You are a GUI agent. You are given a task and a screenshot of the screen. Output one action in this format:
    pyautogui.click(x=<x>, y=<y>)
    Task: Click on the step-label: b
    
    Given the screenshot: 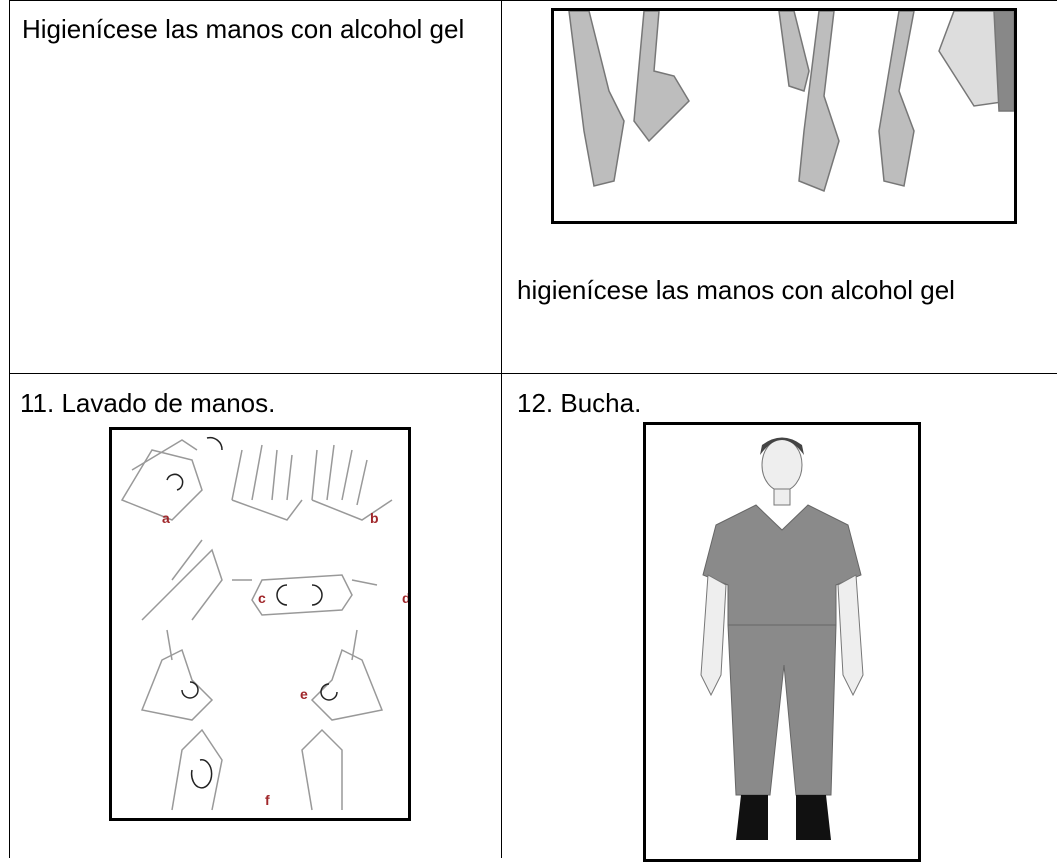 What is the action you would take?
    pyautogui.click(x=374, y=518)
    